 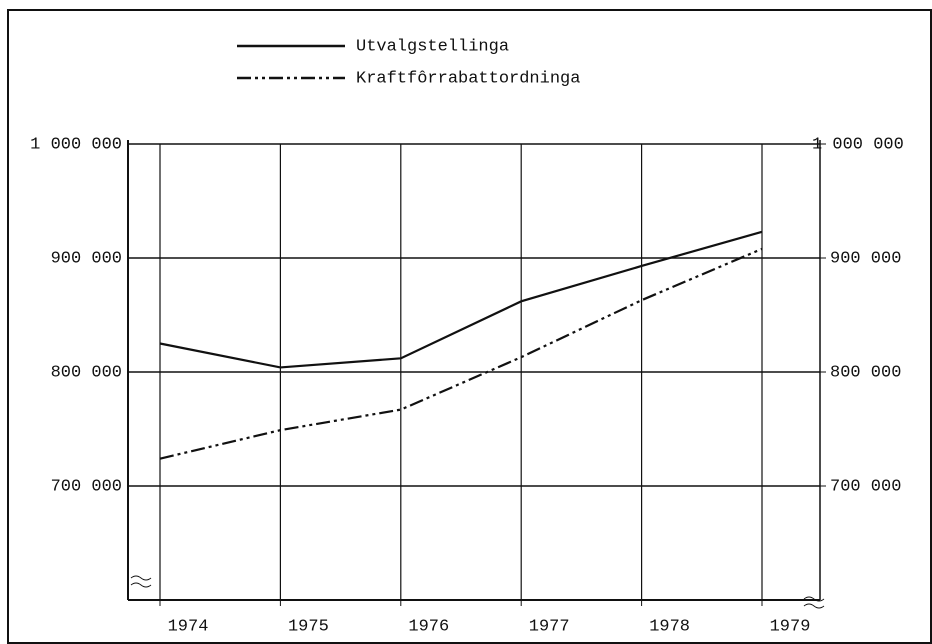 What do you see at coordinates (790, 626) in the screenshot?
I see `x-tick-label: 1979` at bounding box center [790, 626].